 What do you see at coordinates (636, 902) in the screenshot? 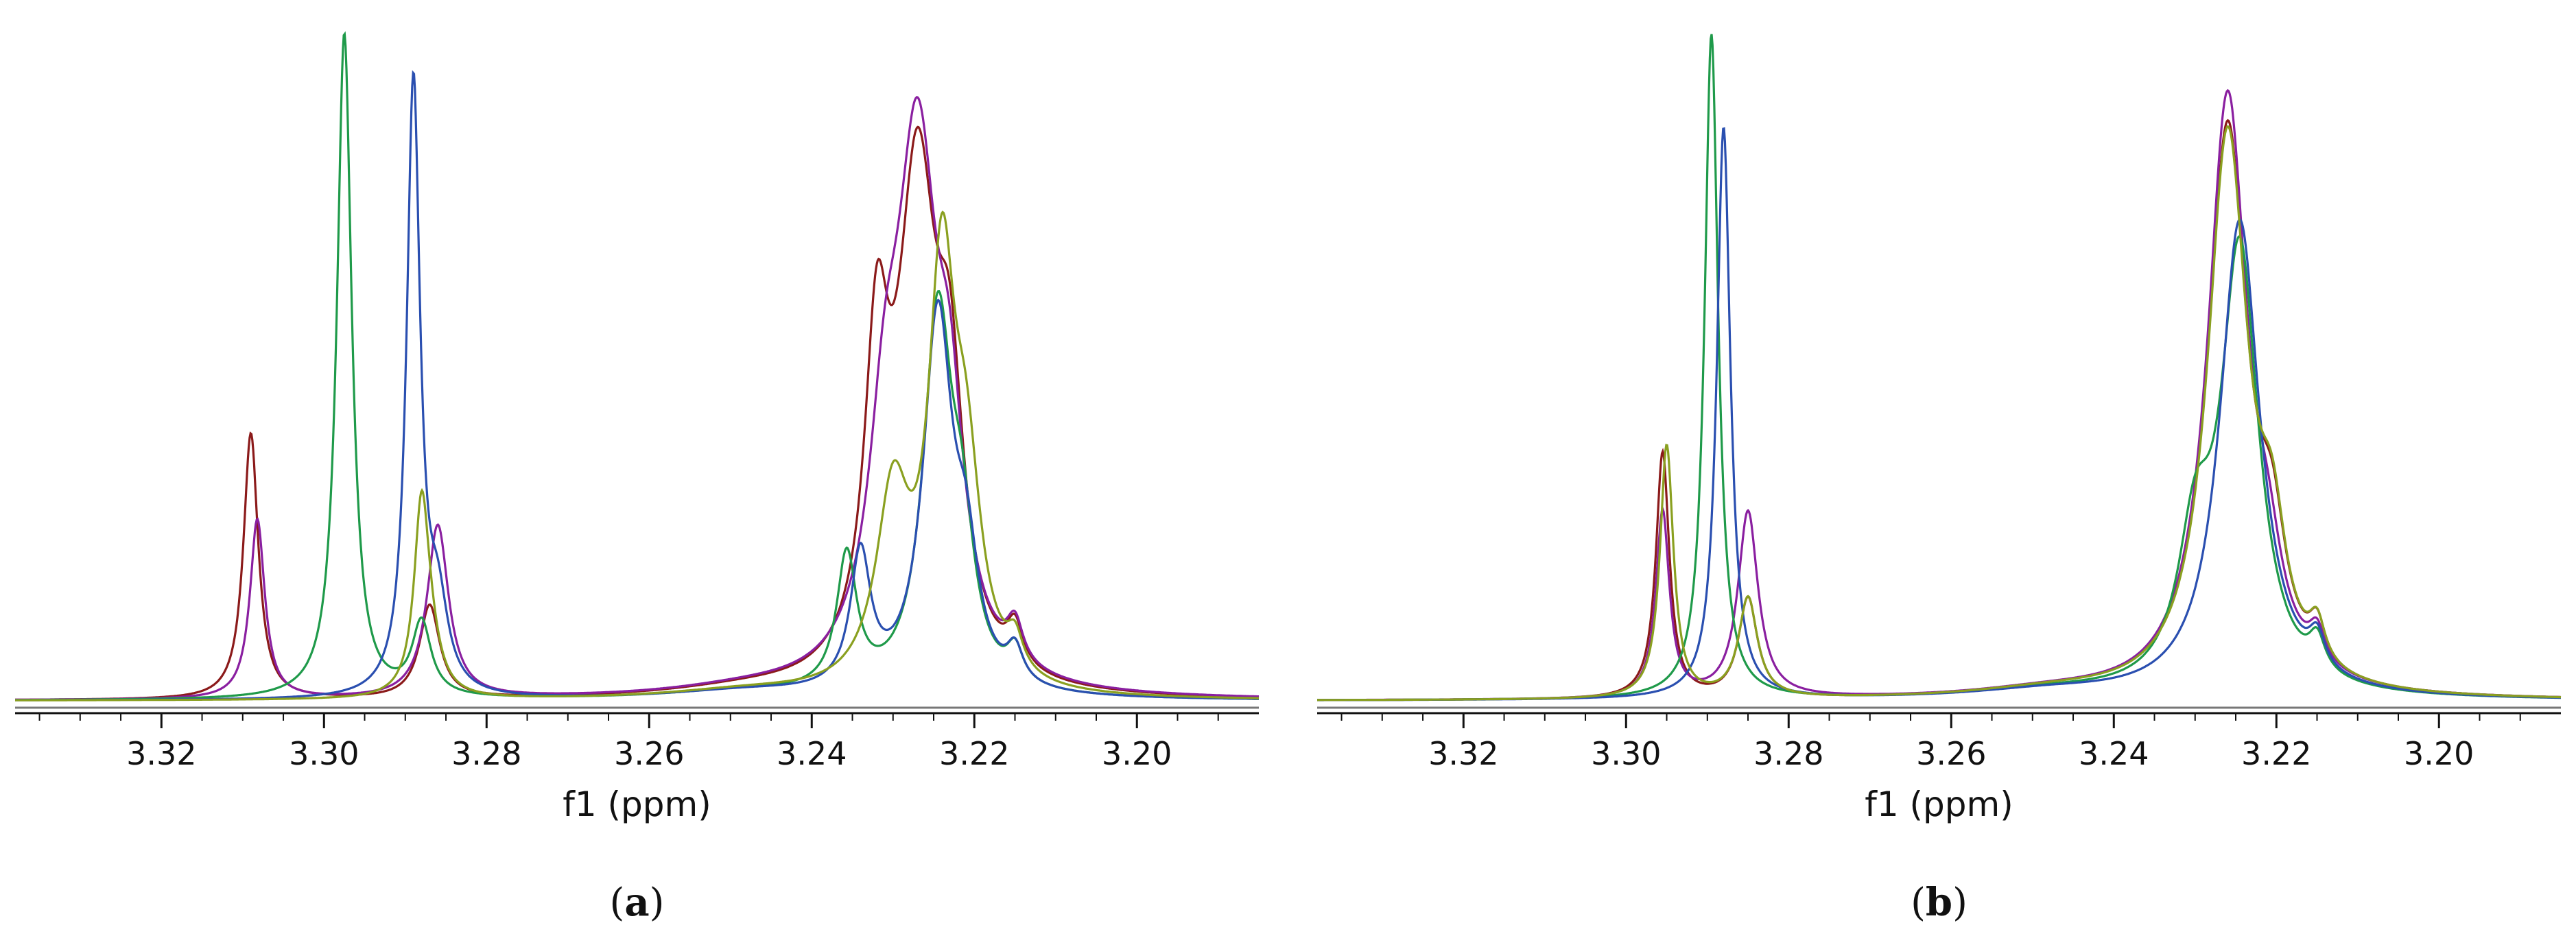
I see `panel-label: (a)` at bounding box center [636, 902].